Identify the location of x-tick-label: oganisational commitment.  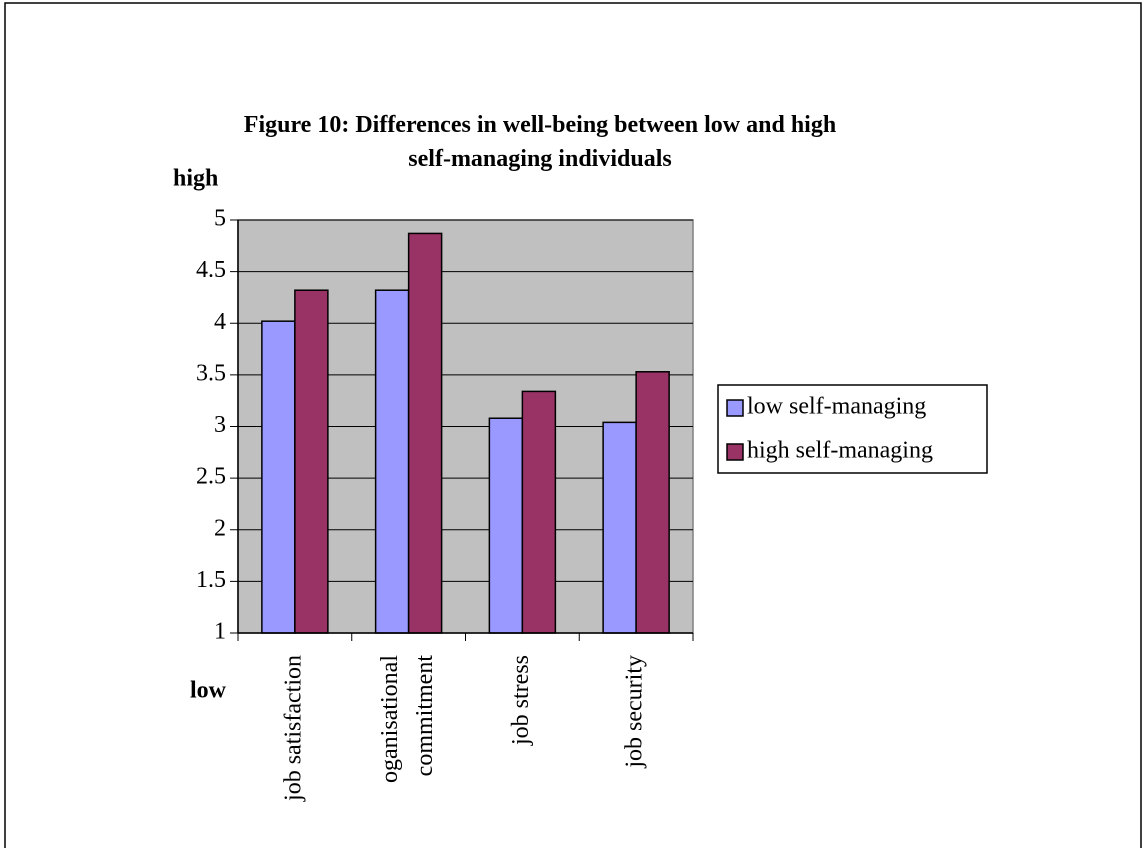
(407, 719).